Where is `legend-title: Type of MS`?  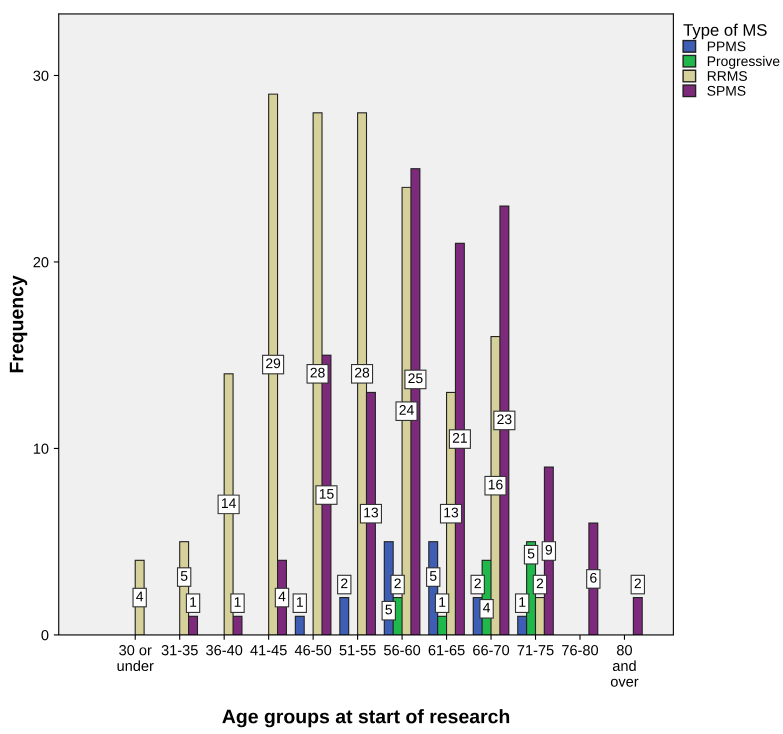
legend-title: Type of MS is located at coordinates (725, 32).